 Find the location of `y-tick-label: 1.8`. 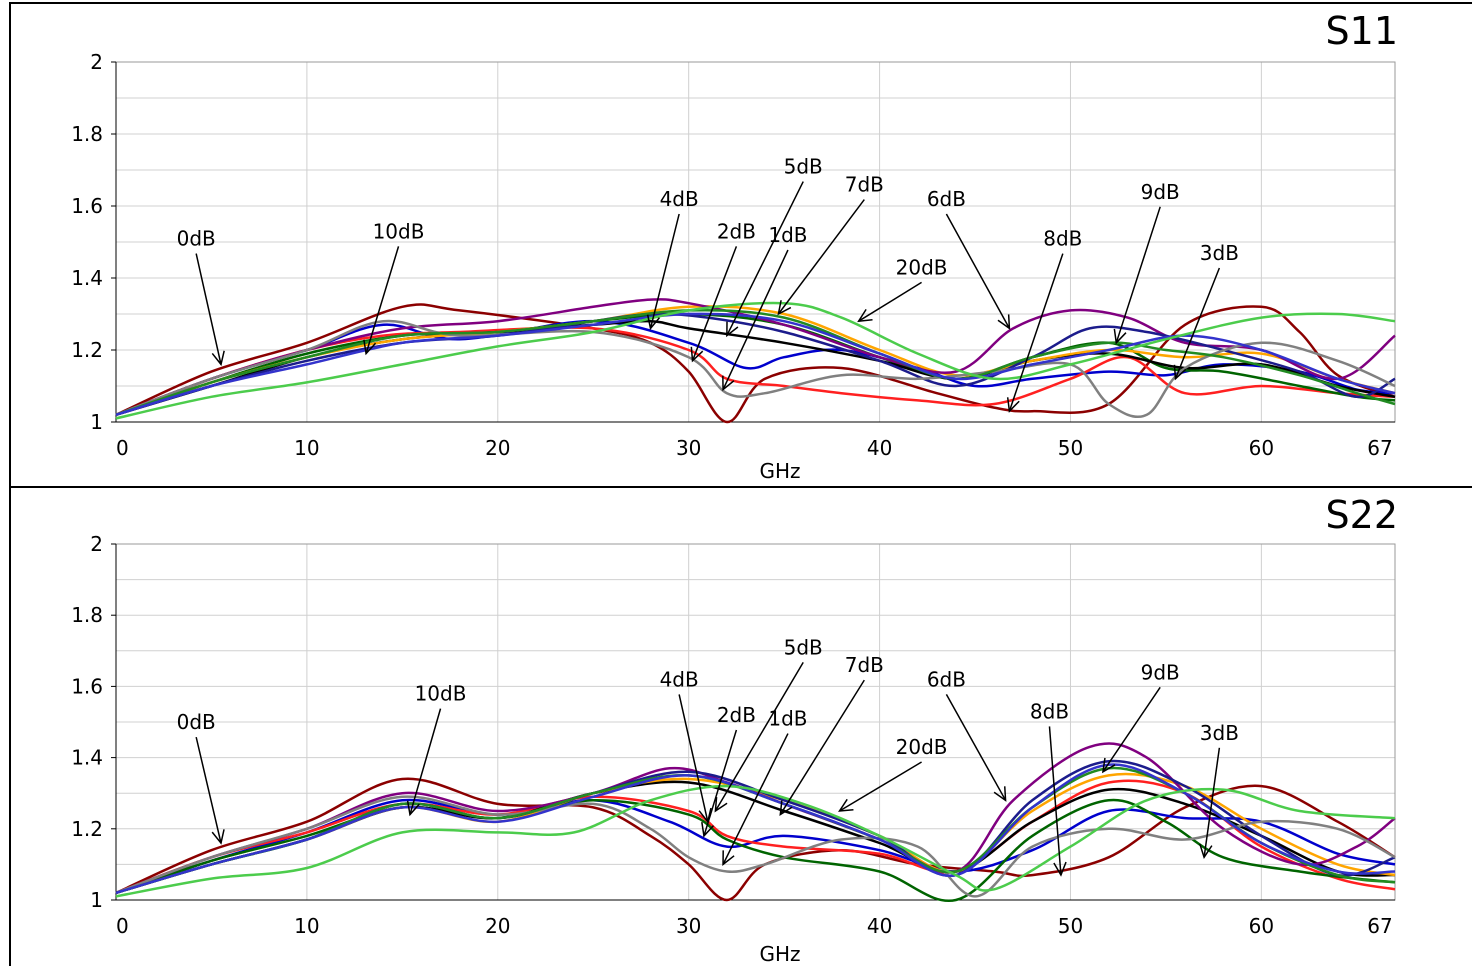

y-tick-label: 1.8 is located at coordinates (87, 134).